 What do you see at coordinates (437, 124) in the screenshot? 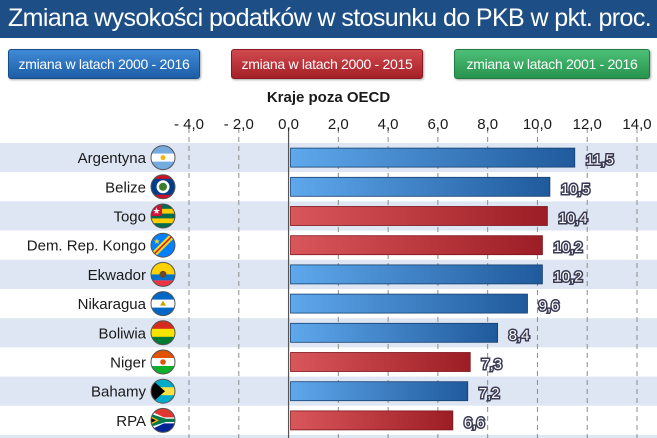
I see `x-tick-label: 6,0` at bounding box center [437, 124].